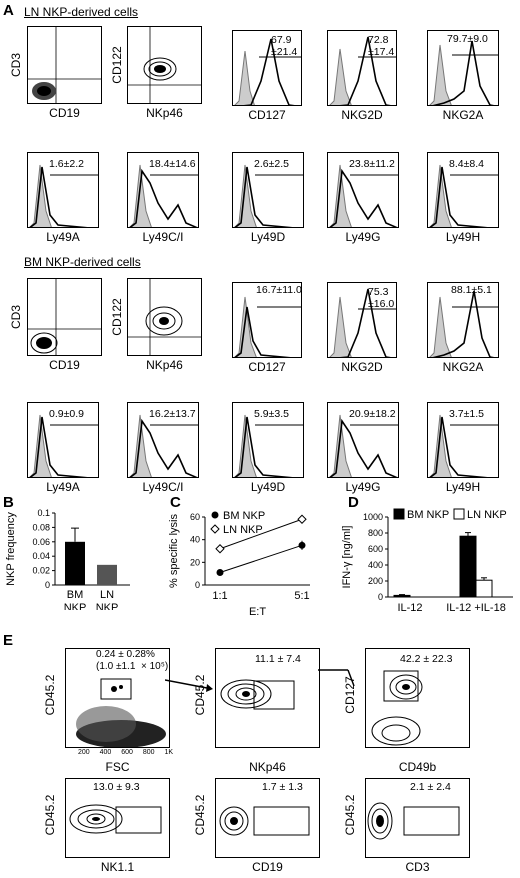  I want to click on bm-nkg2a-value: 88.1±5.1, so click(471, 290).